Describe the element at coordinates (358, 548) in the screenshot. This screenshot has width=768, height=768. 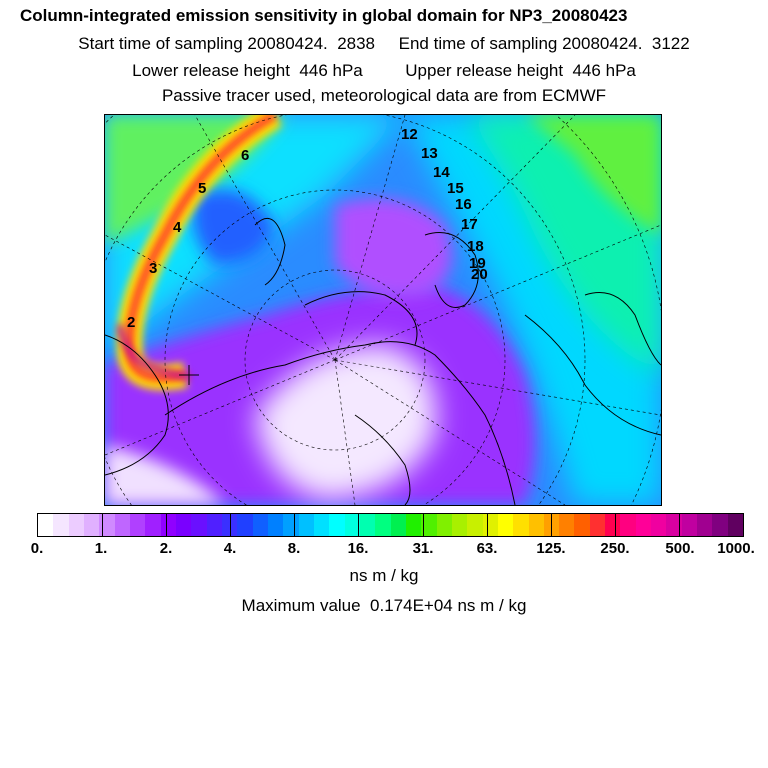
I see `colorbar-label: 16.` at that location.